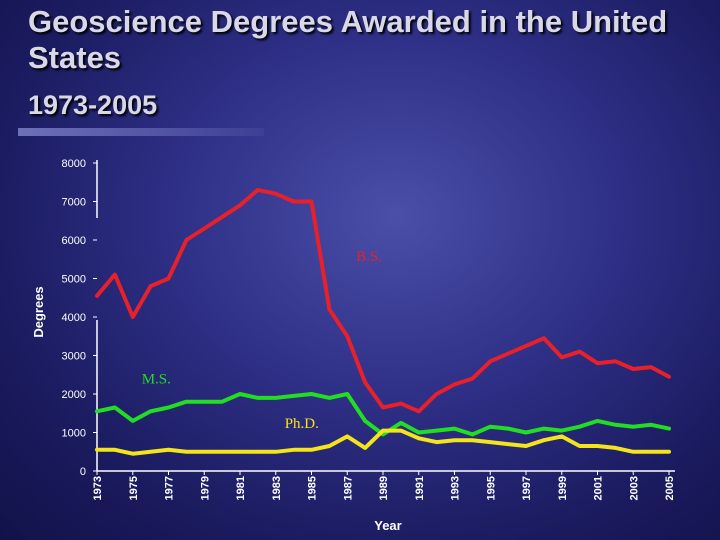  I want to click on x-tick-label: 1973, so click(98, 488).